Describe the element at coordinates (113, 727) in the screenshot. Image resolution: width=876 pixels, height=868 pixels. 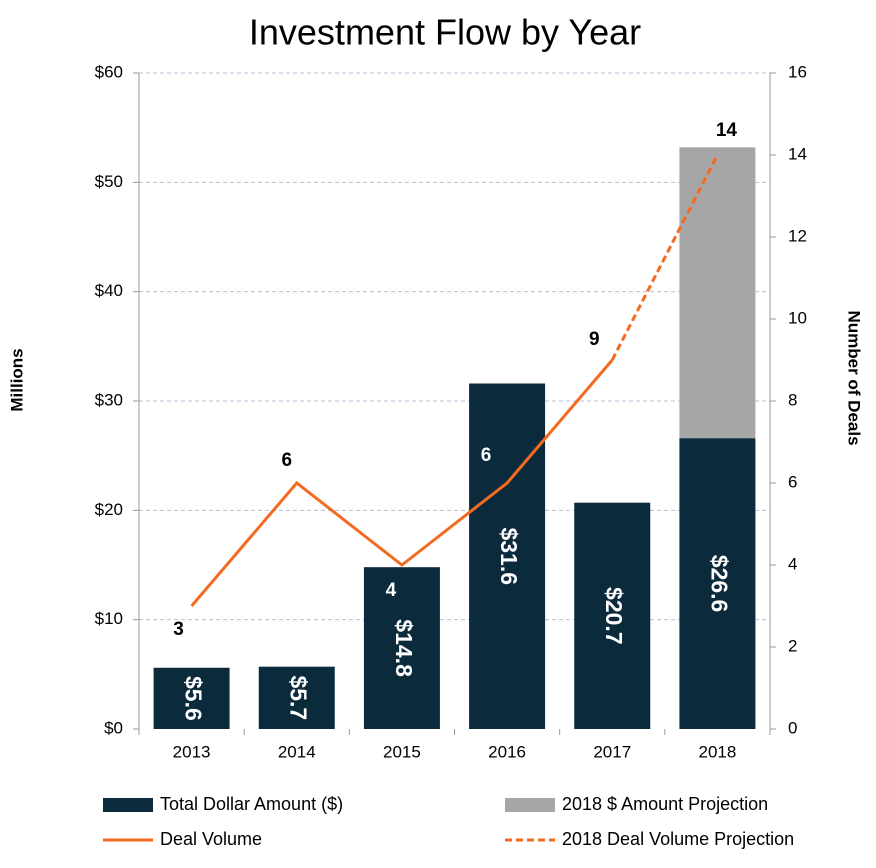
I see `y-tick-label: $0` at that location.